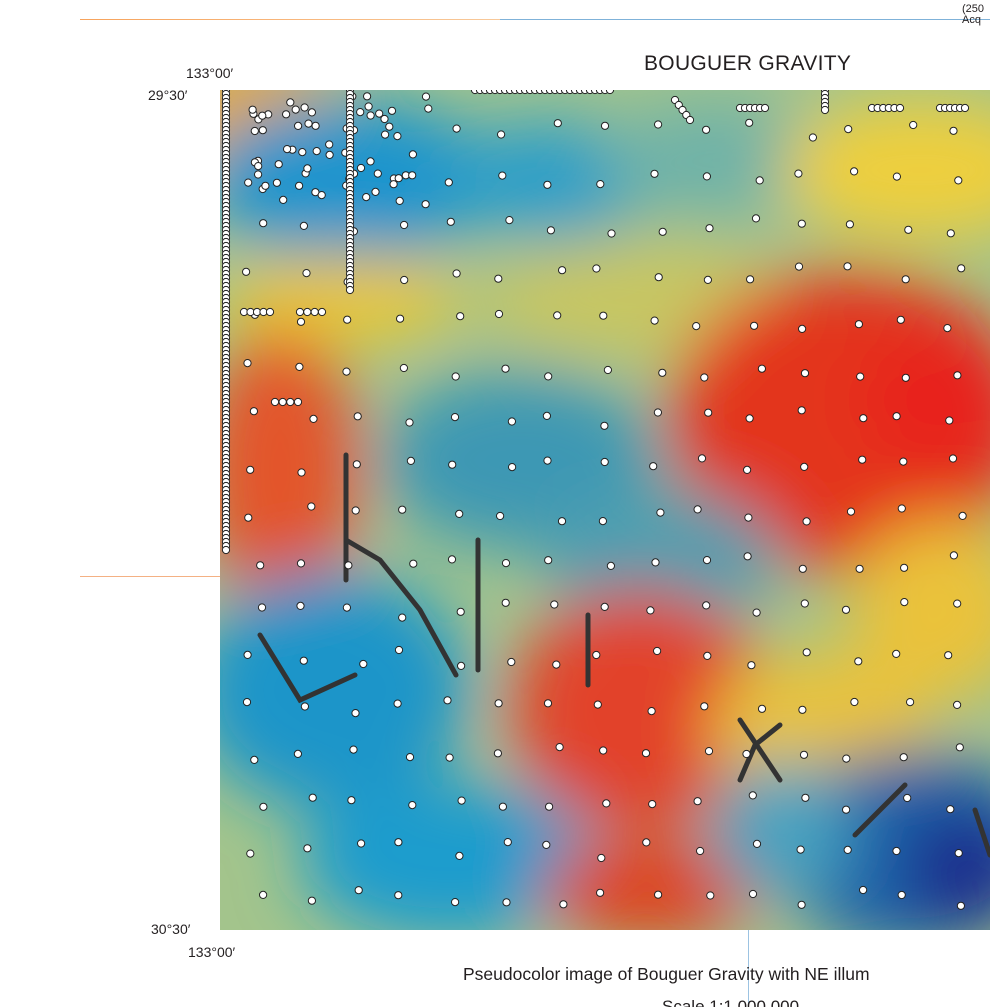 Image resolution: width=990 pixels, height=1007 pixels. What do you see at coordinates (150, 576) in the screenshot?
I see `mid-rule-orange` at bounding box center [150, 576].